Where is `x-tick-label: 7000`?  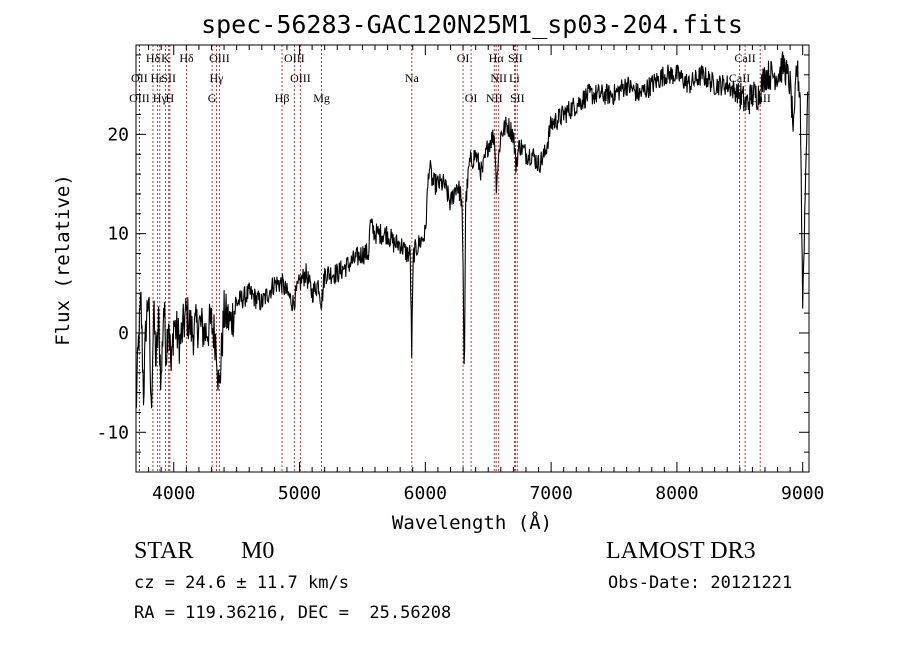
x-tick-label: 7000 is located at coordinates (550, 493).